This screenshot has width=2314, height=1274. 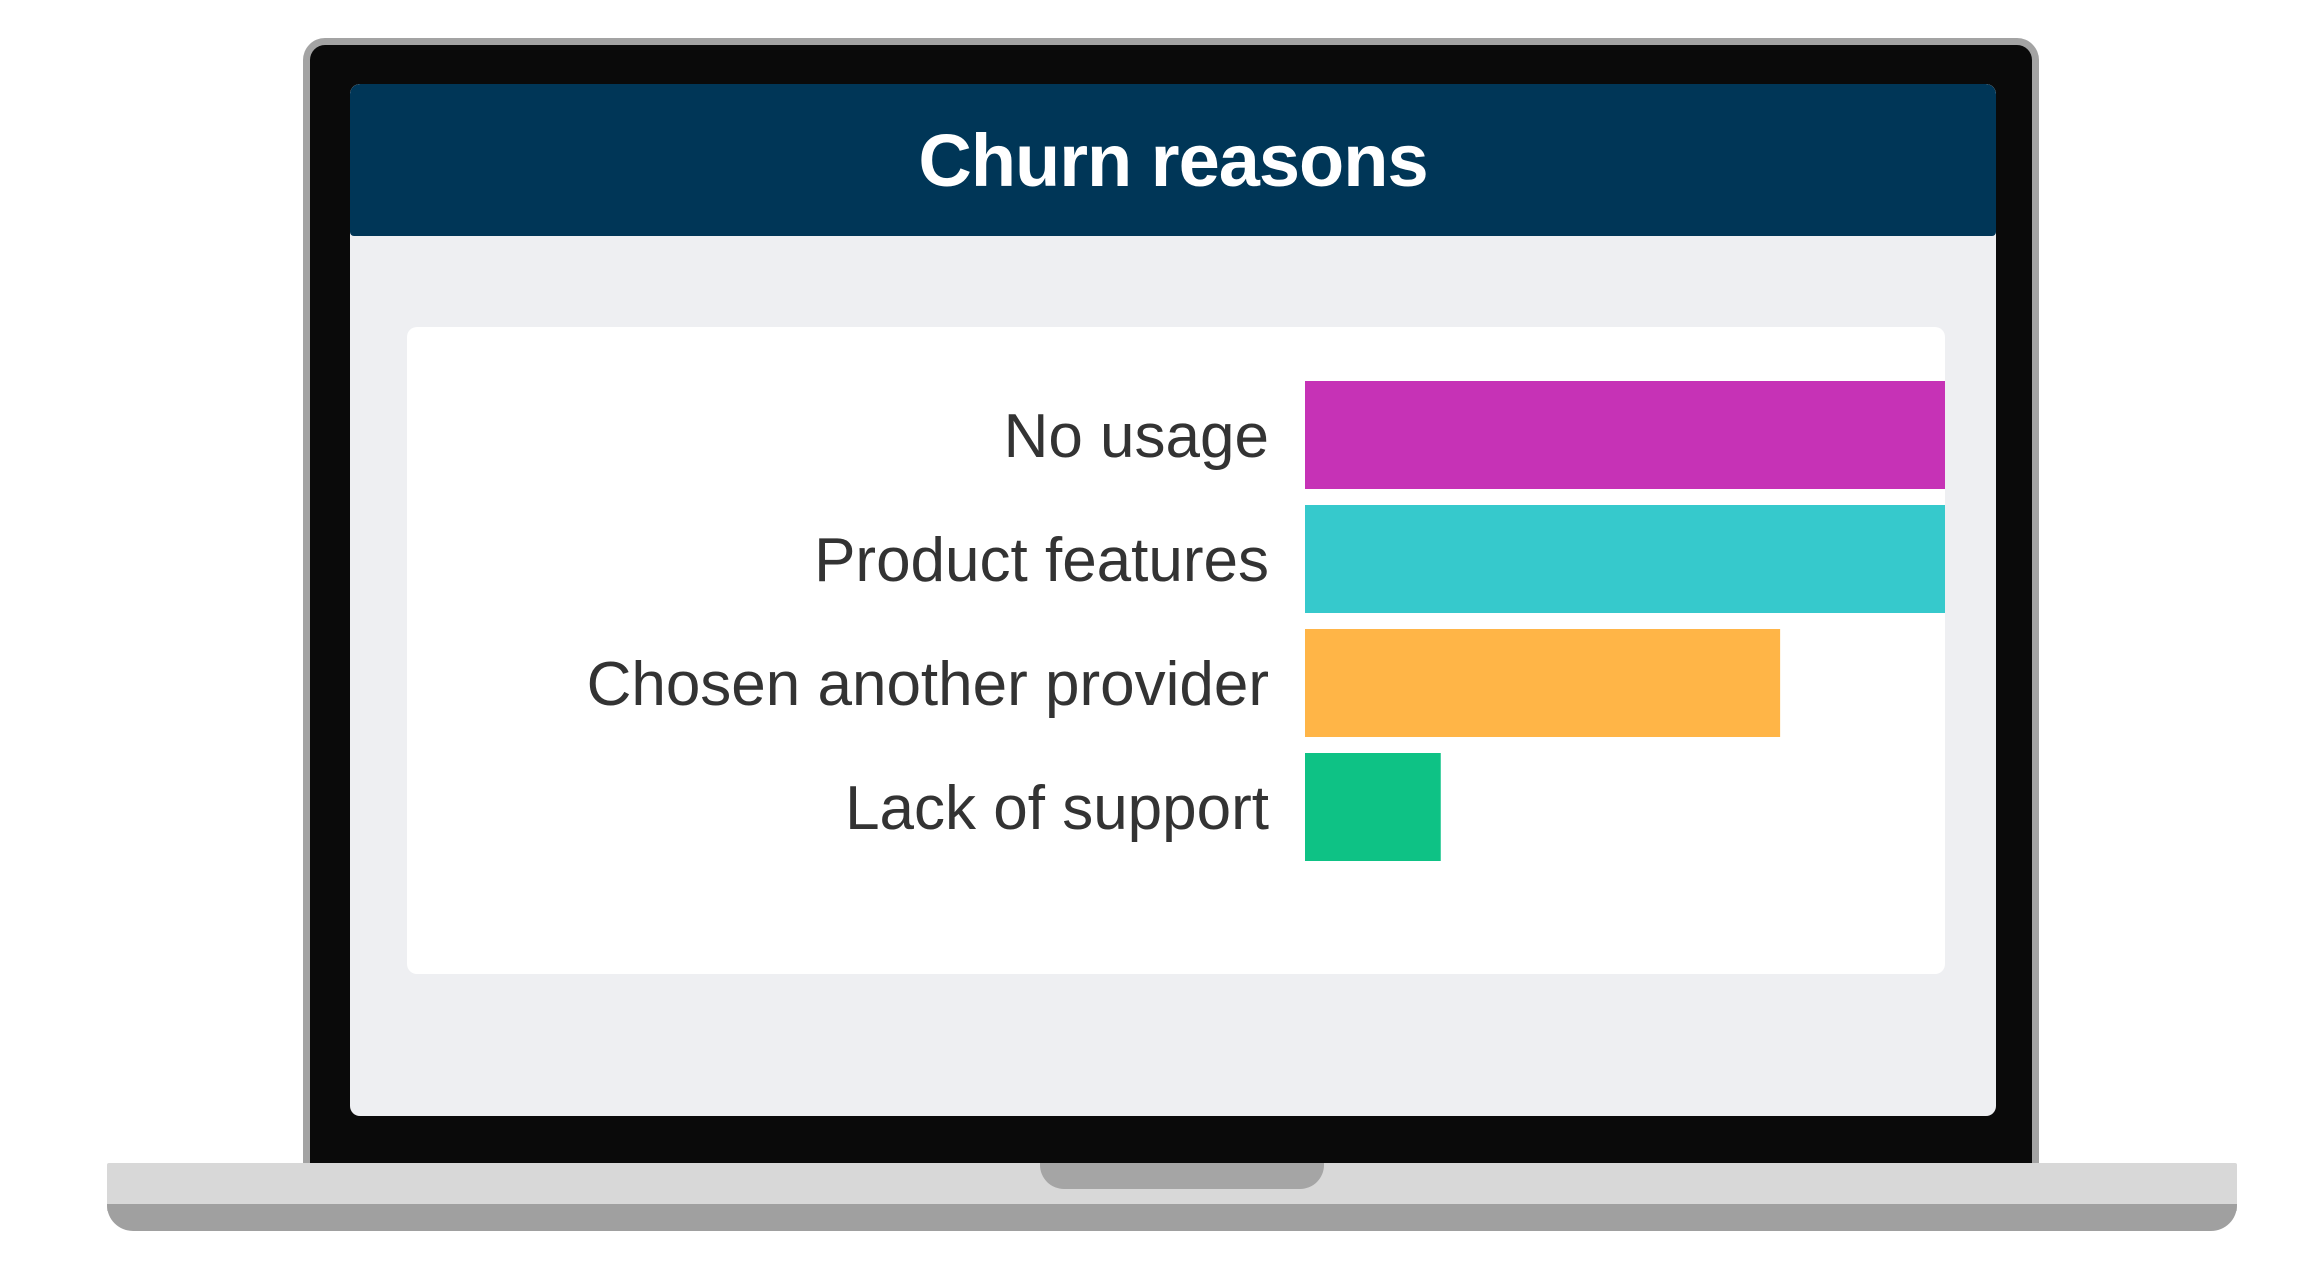 What do you see at coordinates (1041, 560) in the screenshot?
I see `category-label: Product features` at bounding box center [1041, 560].